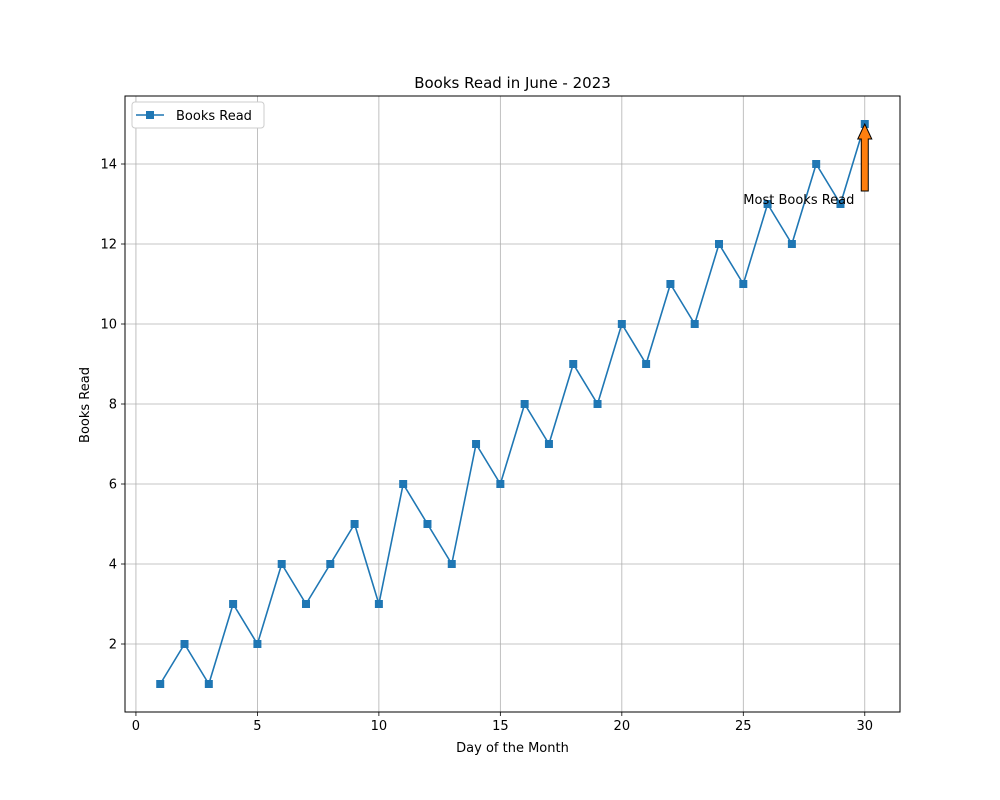  Describe the element at coordinates (864, 157) in the screenshot. I see `annotation-arrow` at that location.